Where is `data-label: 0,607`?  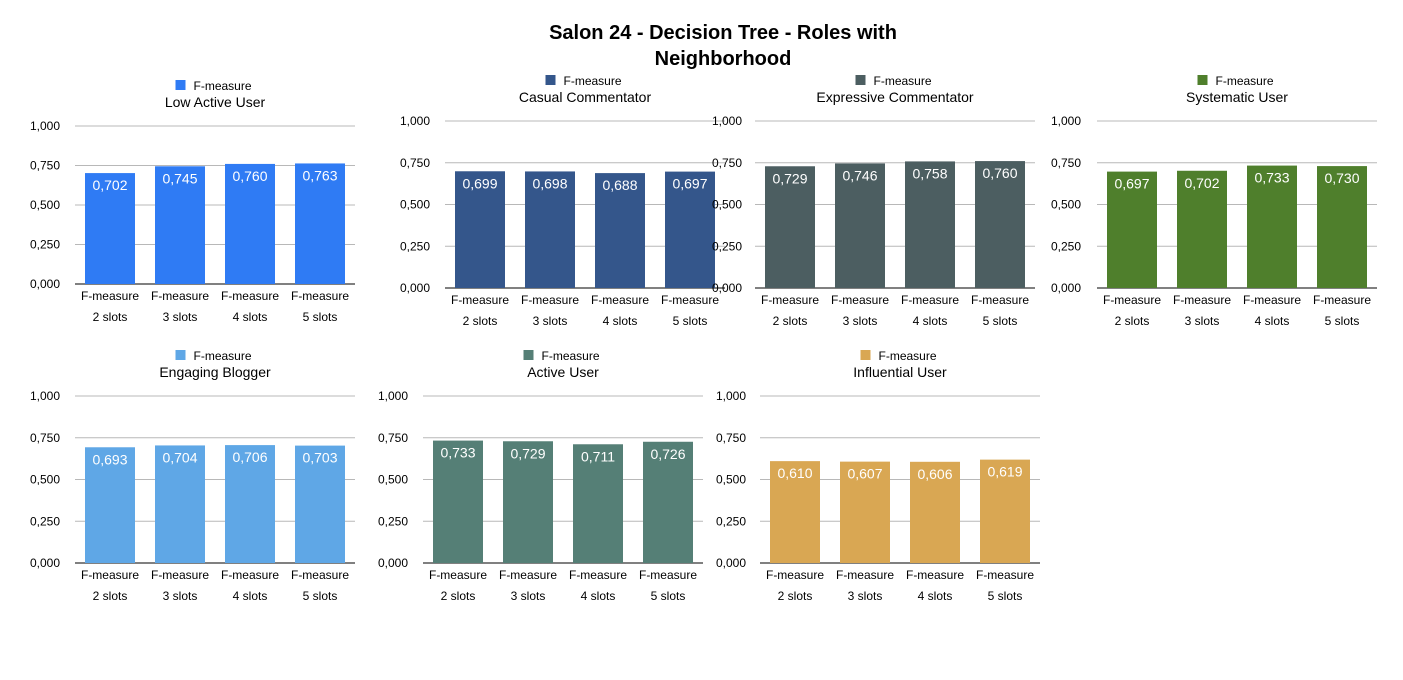 data-label: 0,607 is located at coordinates (864, 474).